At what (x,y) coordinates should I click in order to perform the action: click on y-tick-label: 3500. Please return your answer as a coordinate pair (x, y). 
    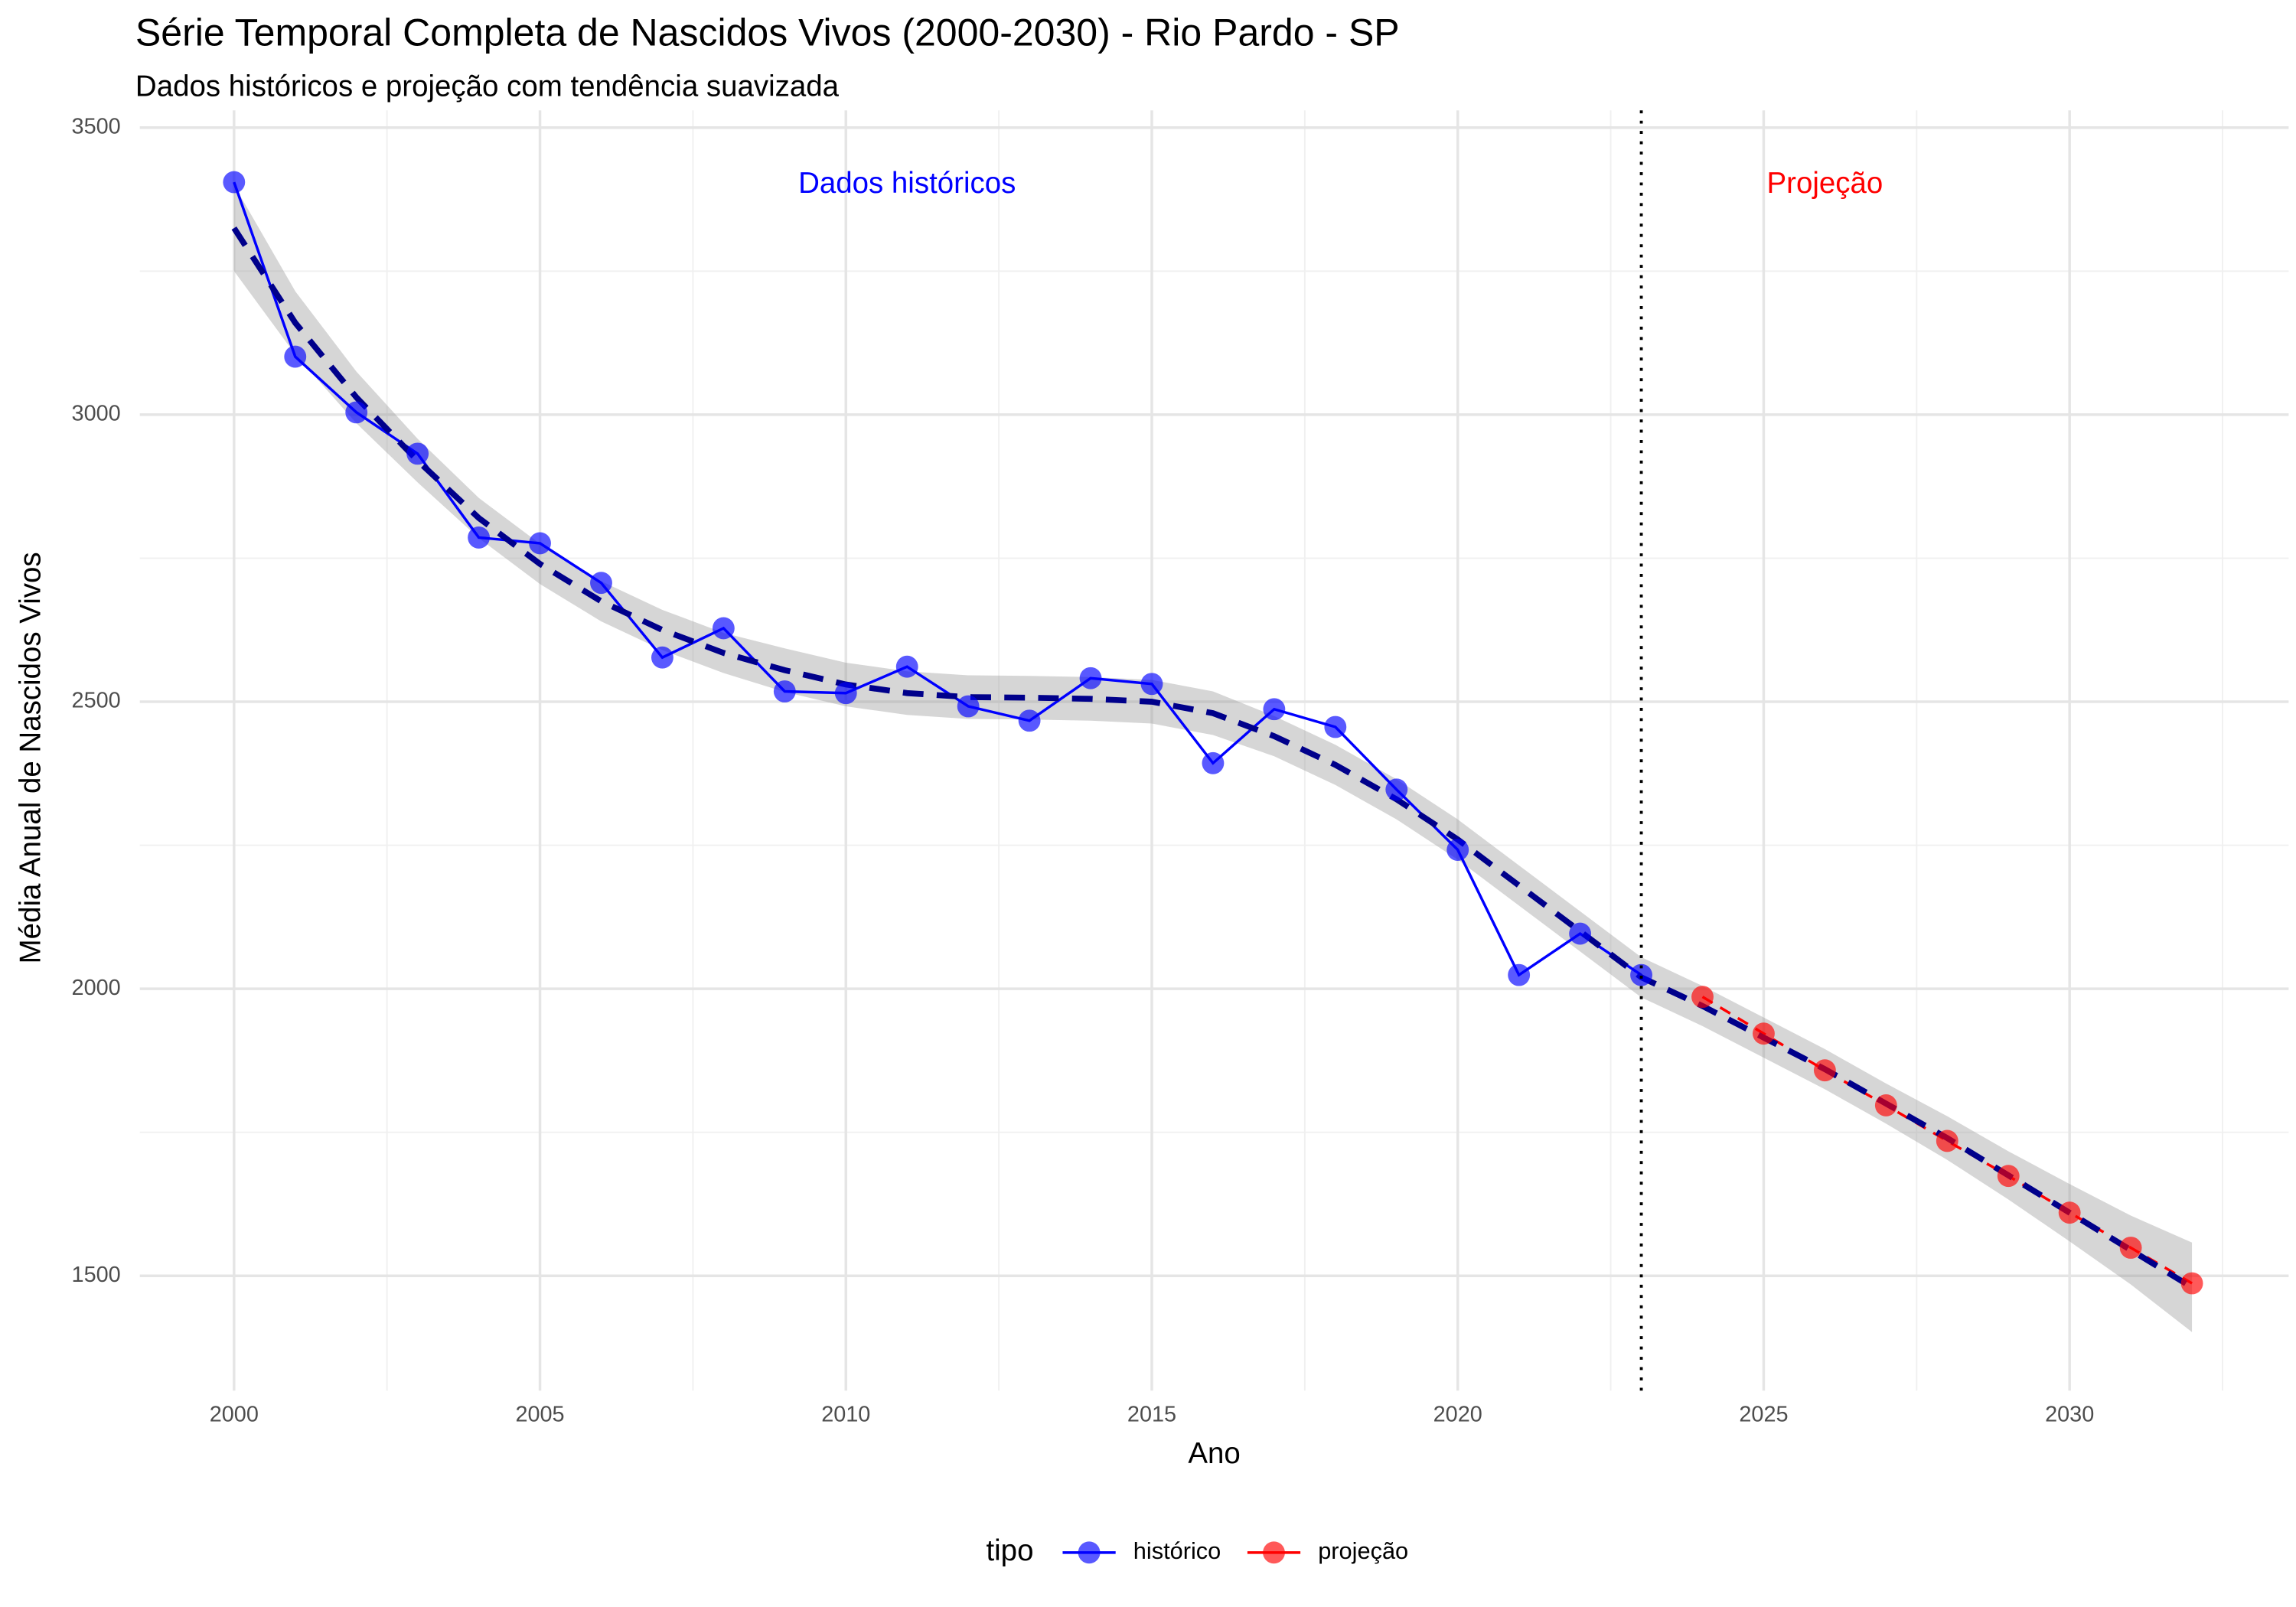
    Looking at the image, I should click on (96, 126).